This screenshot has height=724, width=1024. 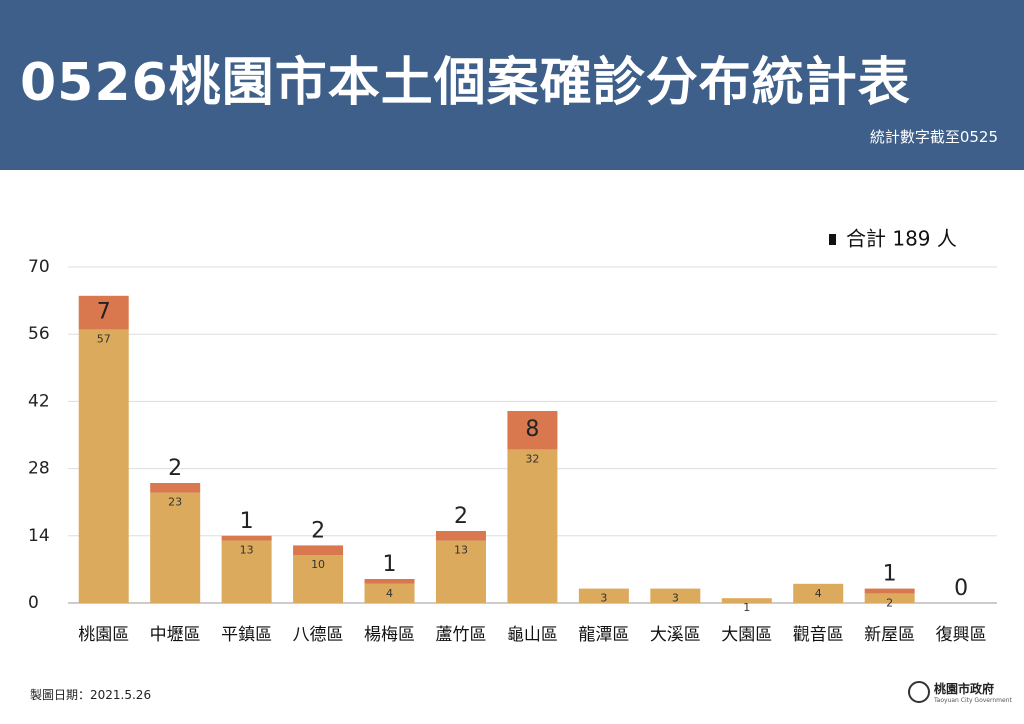 What do you see at coordinates (39, 334) in the screenshot?
I see `y-tick-label: 56` at bounding box center [39, 334].